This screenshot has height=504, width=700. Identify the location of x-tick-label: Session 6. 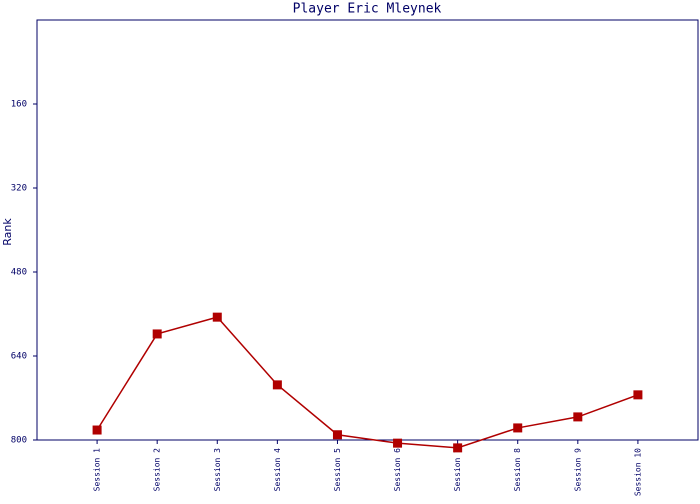
(397, 470).